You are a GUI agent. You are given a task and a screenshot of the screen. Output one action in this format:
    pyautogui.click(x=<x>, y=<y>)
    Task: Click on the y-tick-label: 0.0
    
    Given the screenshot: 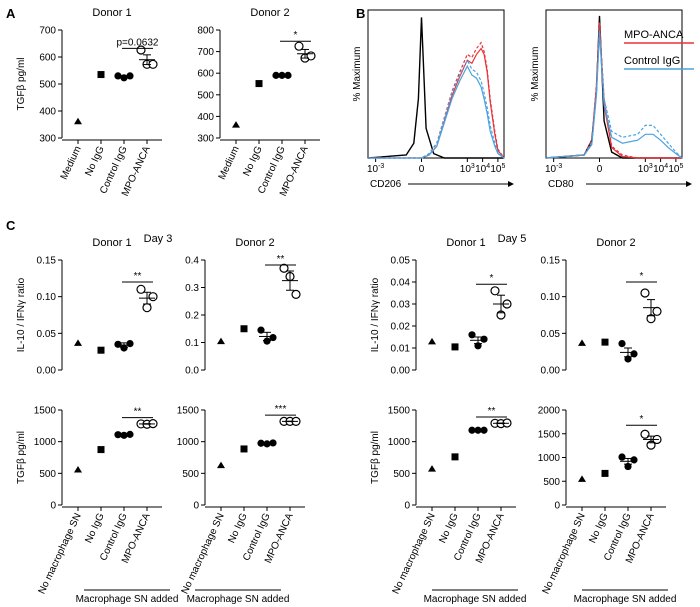 What is the action you would take?
    pyautogui.click(x=192, y=371)
    